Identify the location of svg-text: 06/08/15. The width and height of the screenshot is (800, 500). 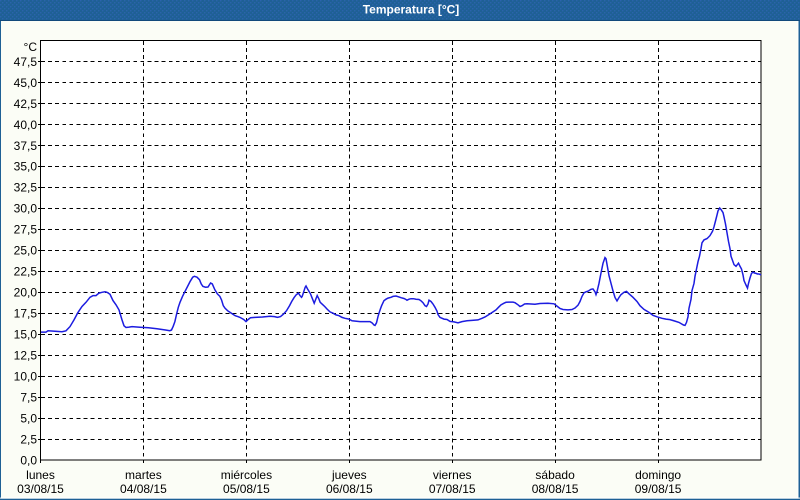
(349, 489).